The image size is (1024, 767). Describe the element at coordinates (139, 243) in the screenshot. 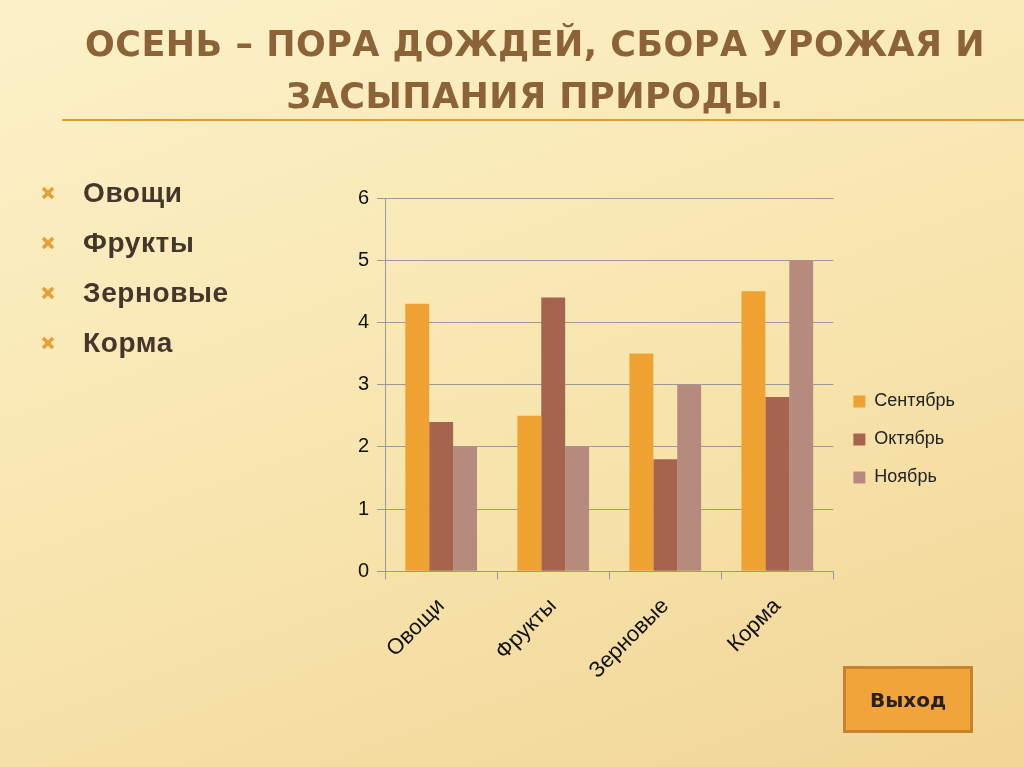

I see `text: Фрукты` at that location.